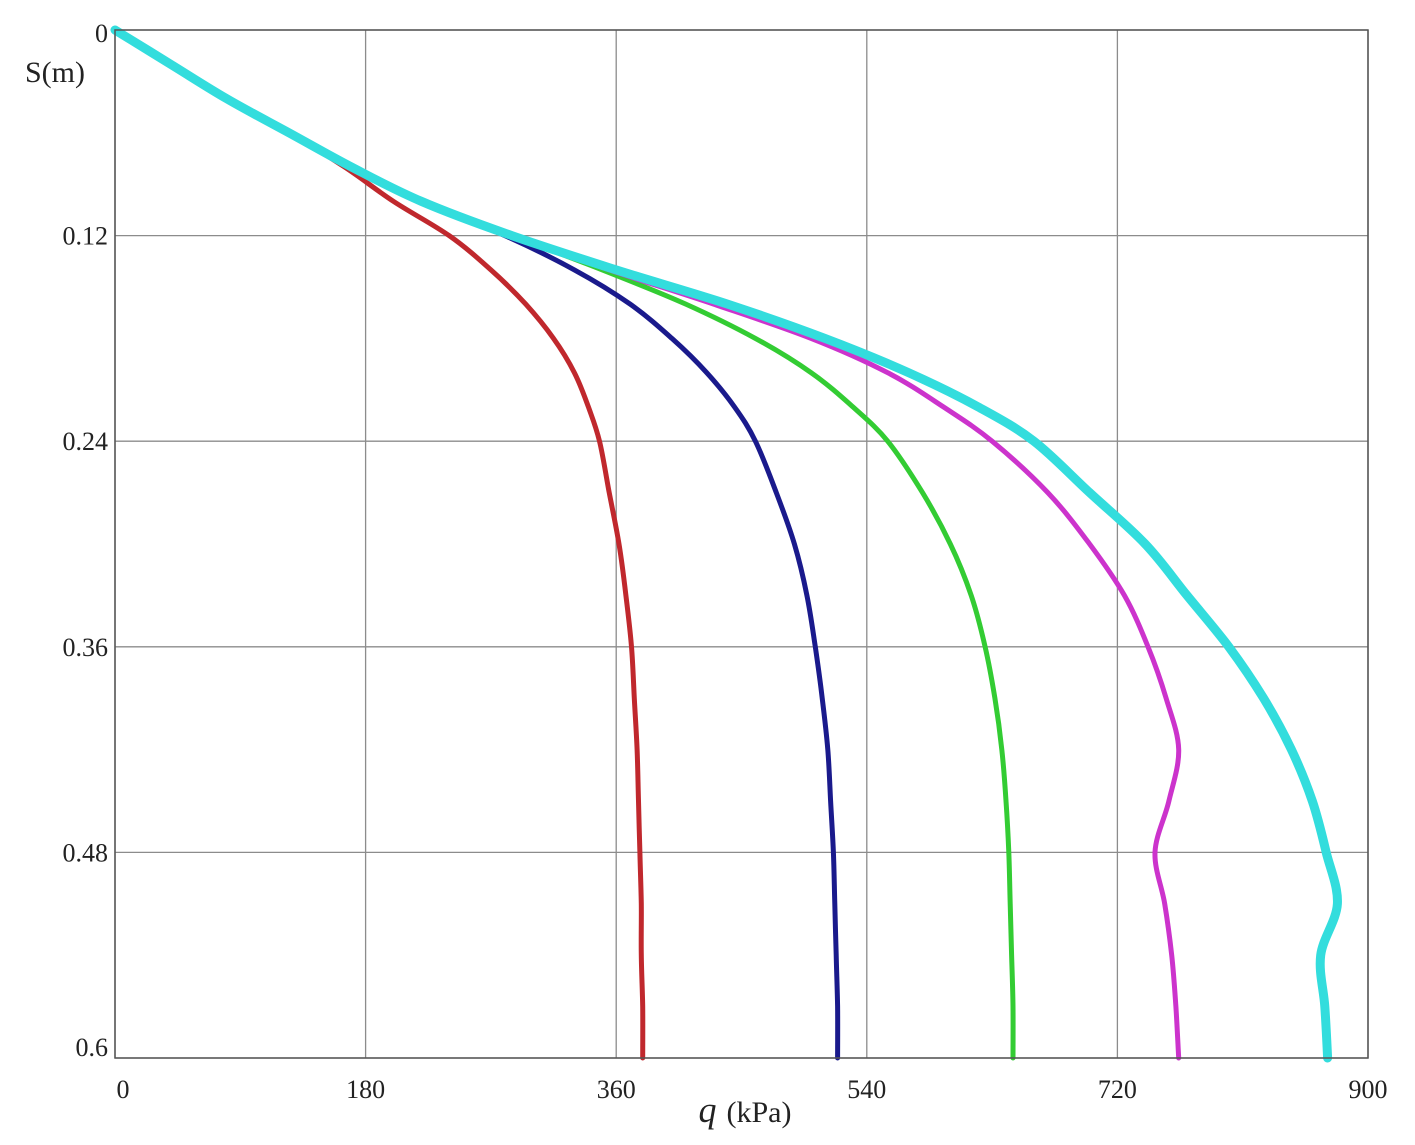  I want to click on x-tick-label: 540, so click(866, 1089).